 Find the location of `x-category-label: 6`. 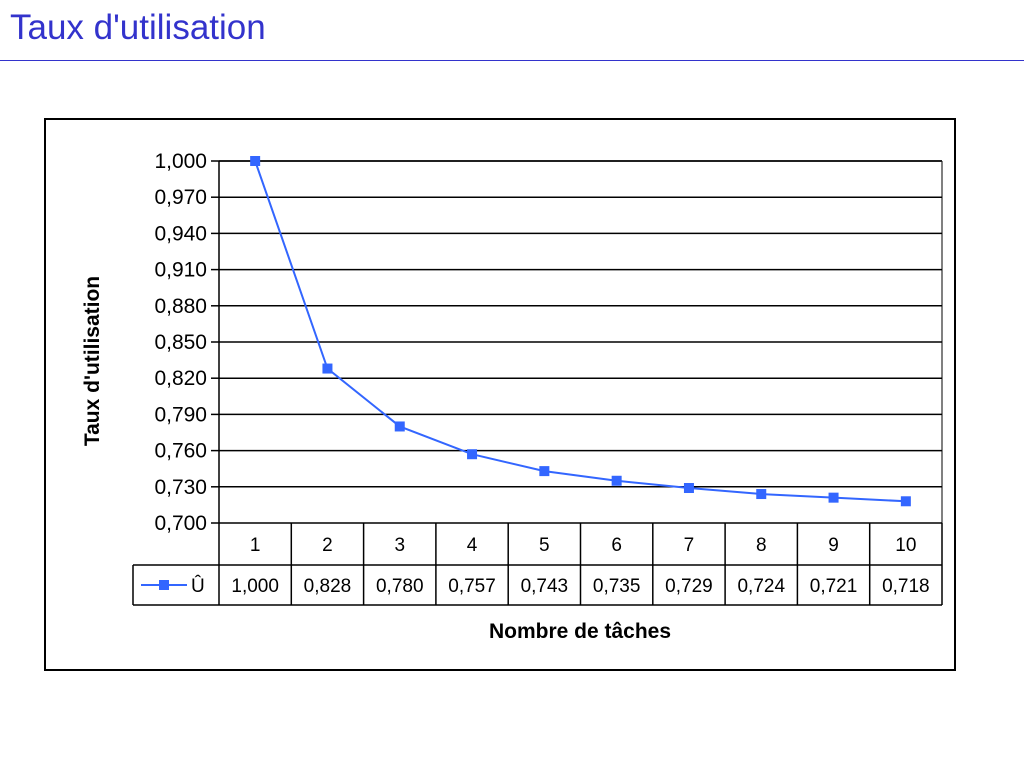

x-category-label: 6 is located at coordinates (616, 545).